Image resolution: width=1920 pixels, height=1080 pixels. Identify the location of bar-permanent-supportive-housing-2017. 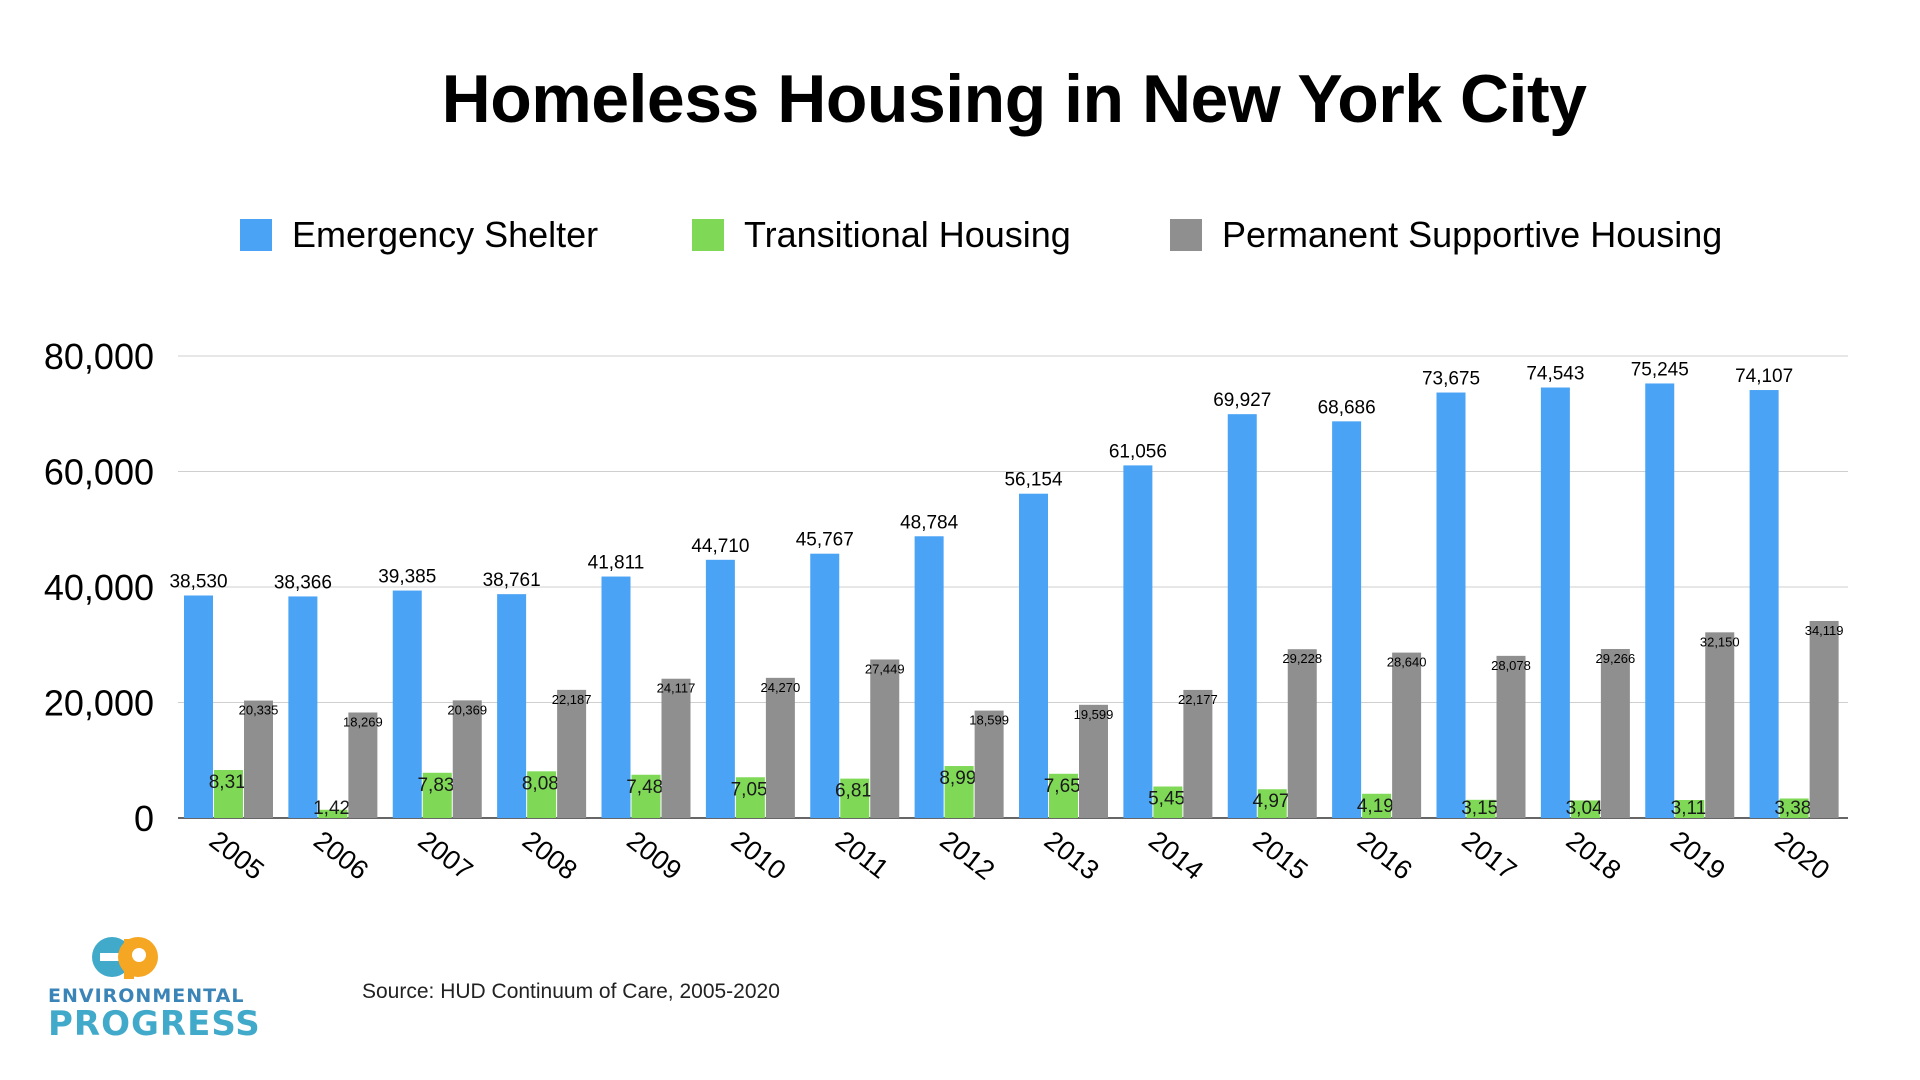
(1511, 736).